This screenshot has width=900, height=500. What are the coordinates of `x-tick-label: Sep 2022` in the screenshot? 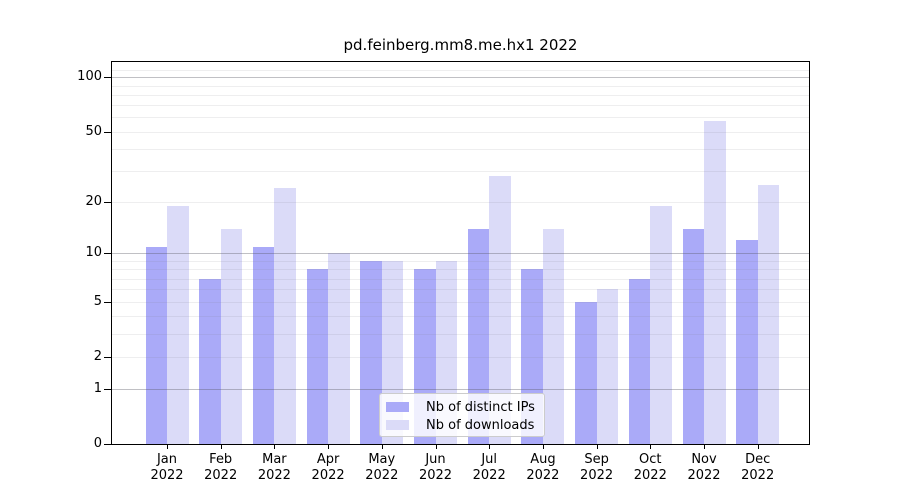 It's located at (597, 468).